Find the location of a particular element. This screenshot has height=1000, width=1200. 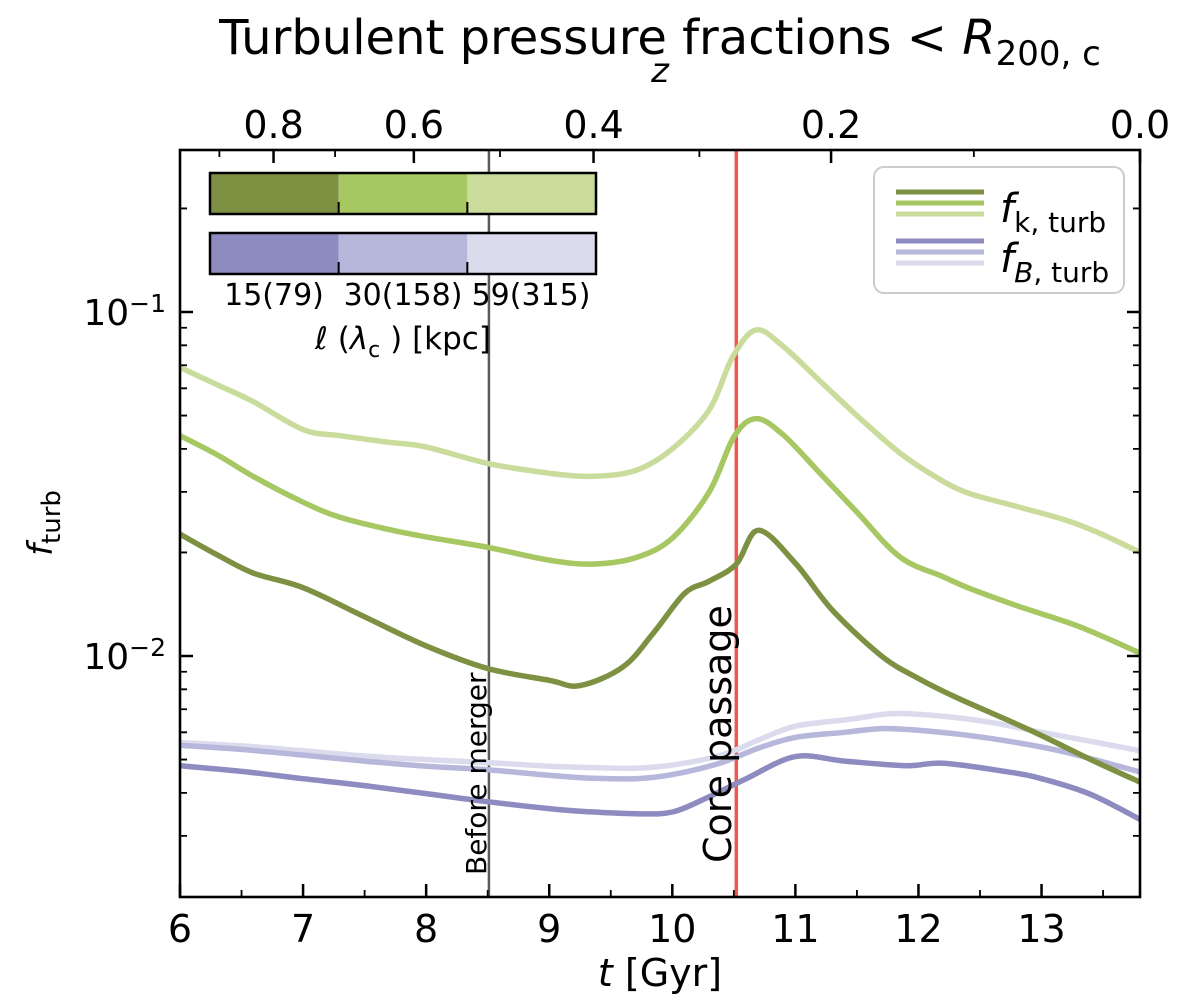

y-tick-label-1e-1: 10⁻¹ is located at coordinates (124, 311).